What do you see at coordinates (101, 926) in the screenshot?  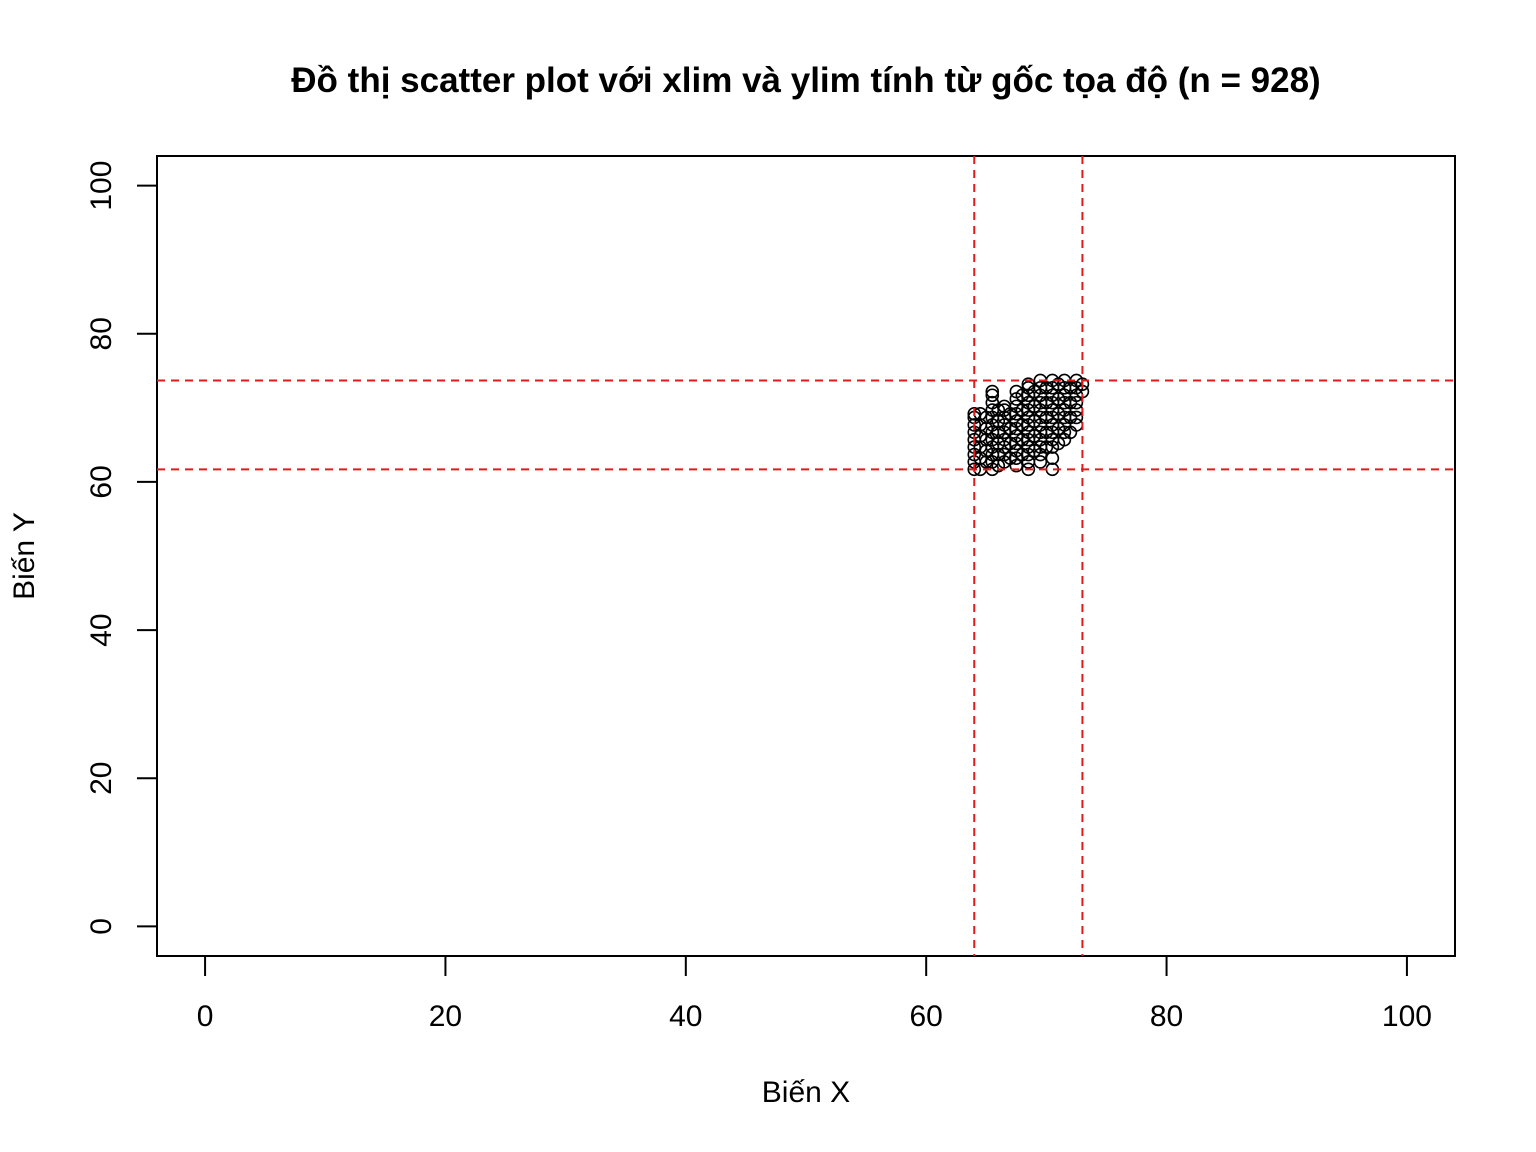 I see `y-tick-label: 0` at bounding box center [101, 926].